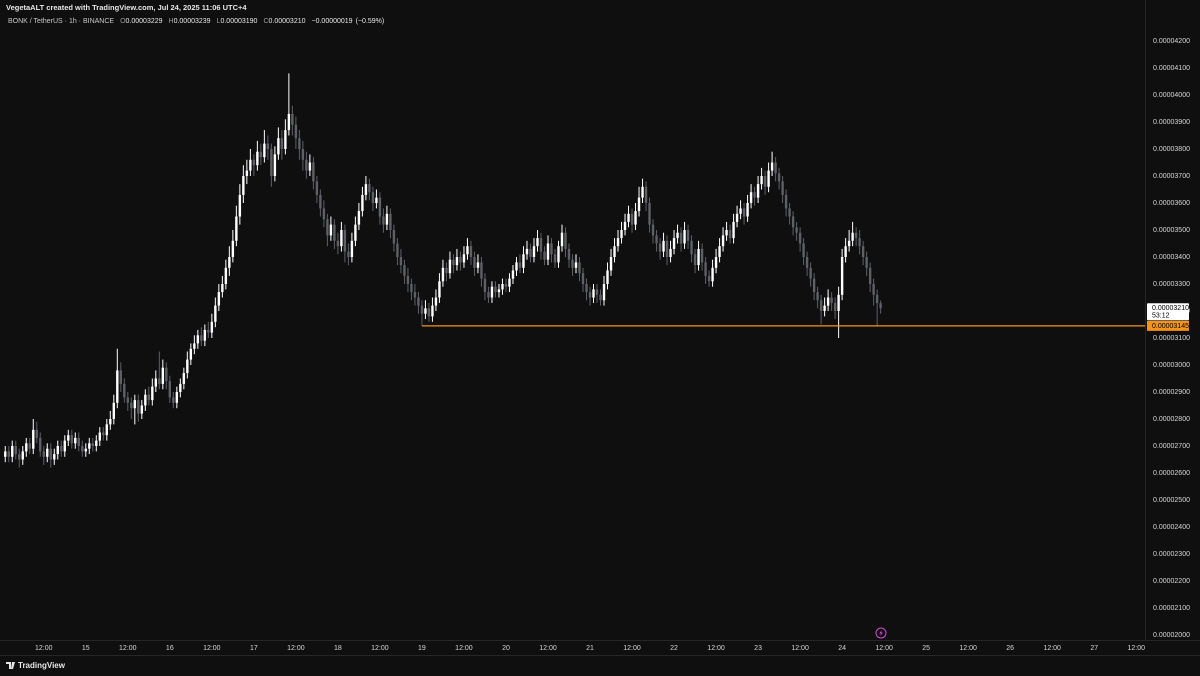  What do you see at coordinates (1171, 473) in the screenshot?
I see `y-tick-label: 0.00002600` at bounding box center [1171, 473].